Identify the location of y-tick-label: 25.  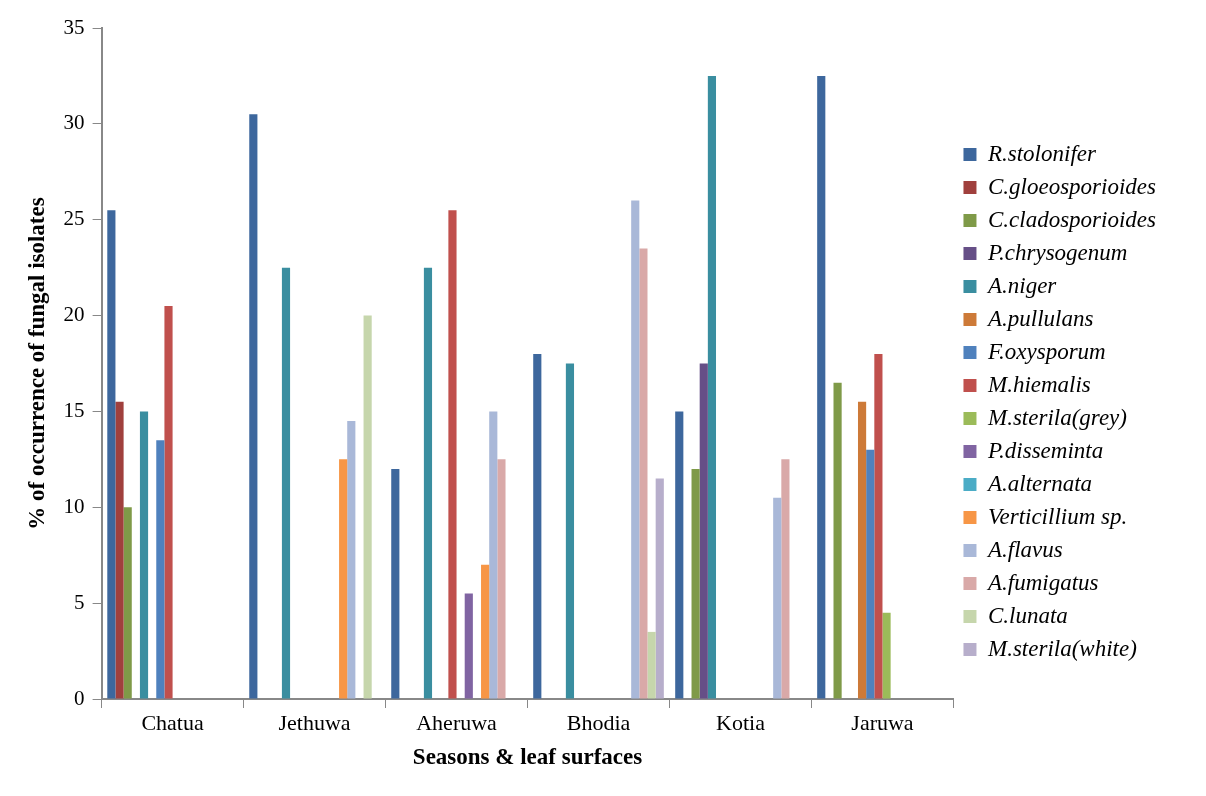
(74, 218).